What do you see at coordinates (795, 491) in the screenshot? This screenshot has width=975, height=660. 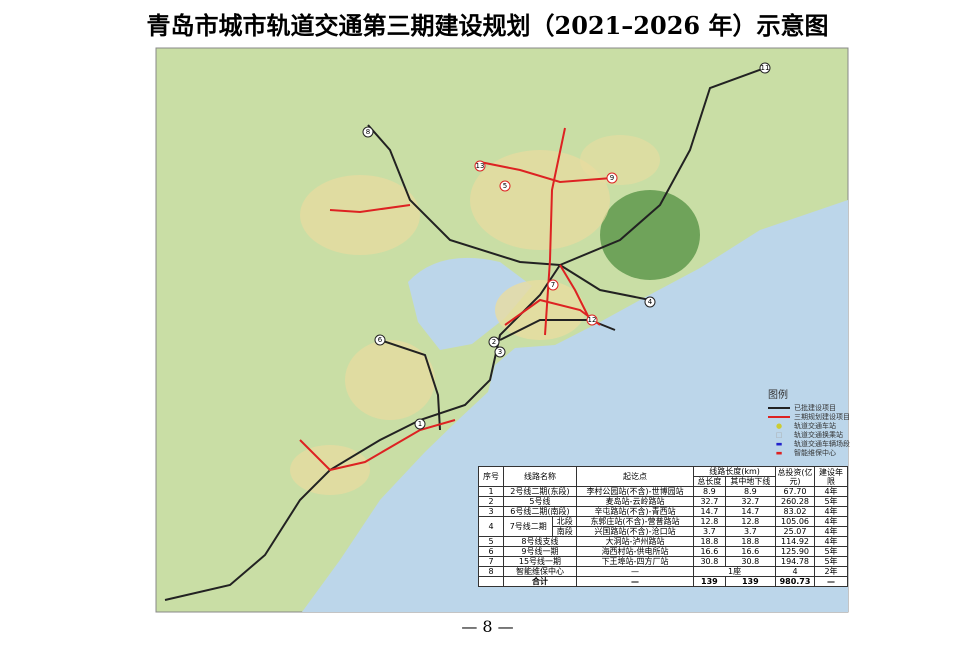 I see `table-cell: 67.70` at bounding box center [795, 491].